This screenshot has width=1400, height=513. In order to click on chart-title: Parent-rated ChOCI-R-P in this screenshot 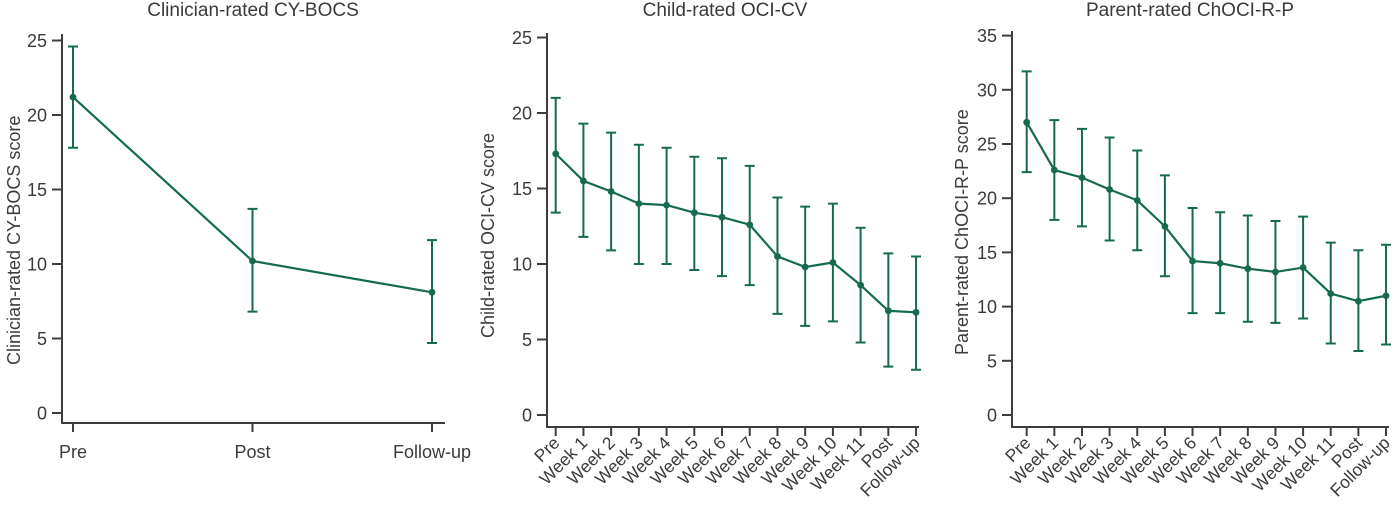, I will do `click(1189, 10)`.